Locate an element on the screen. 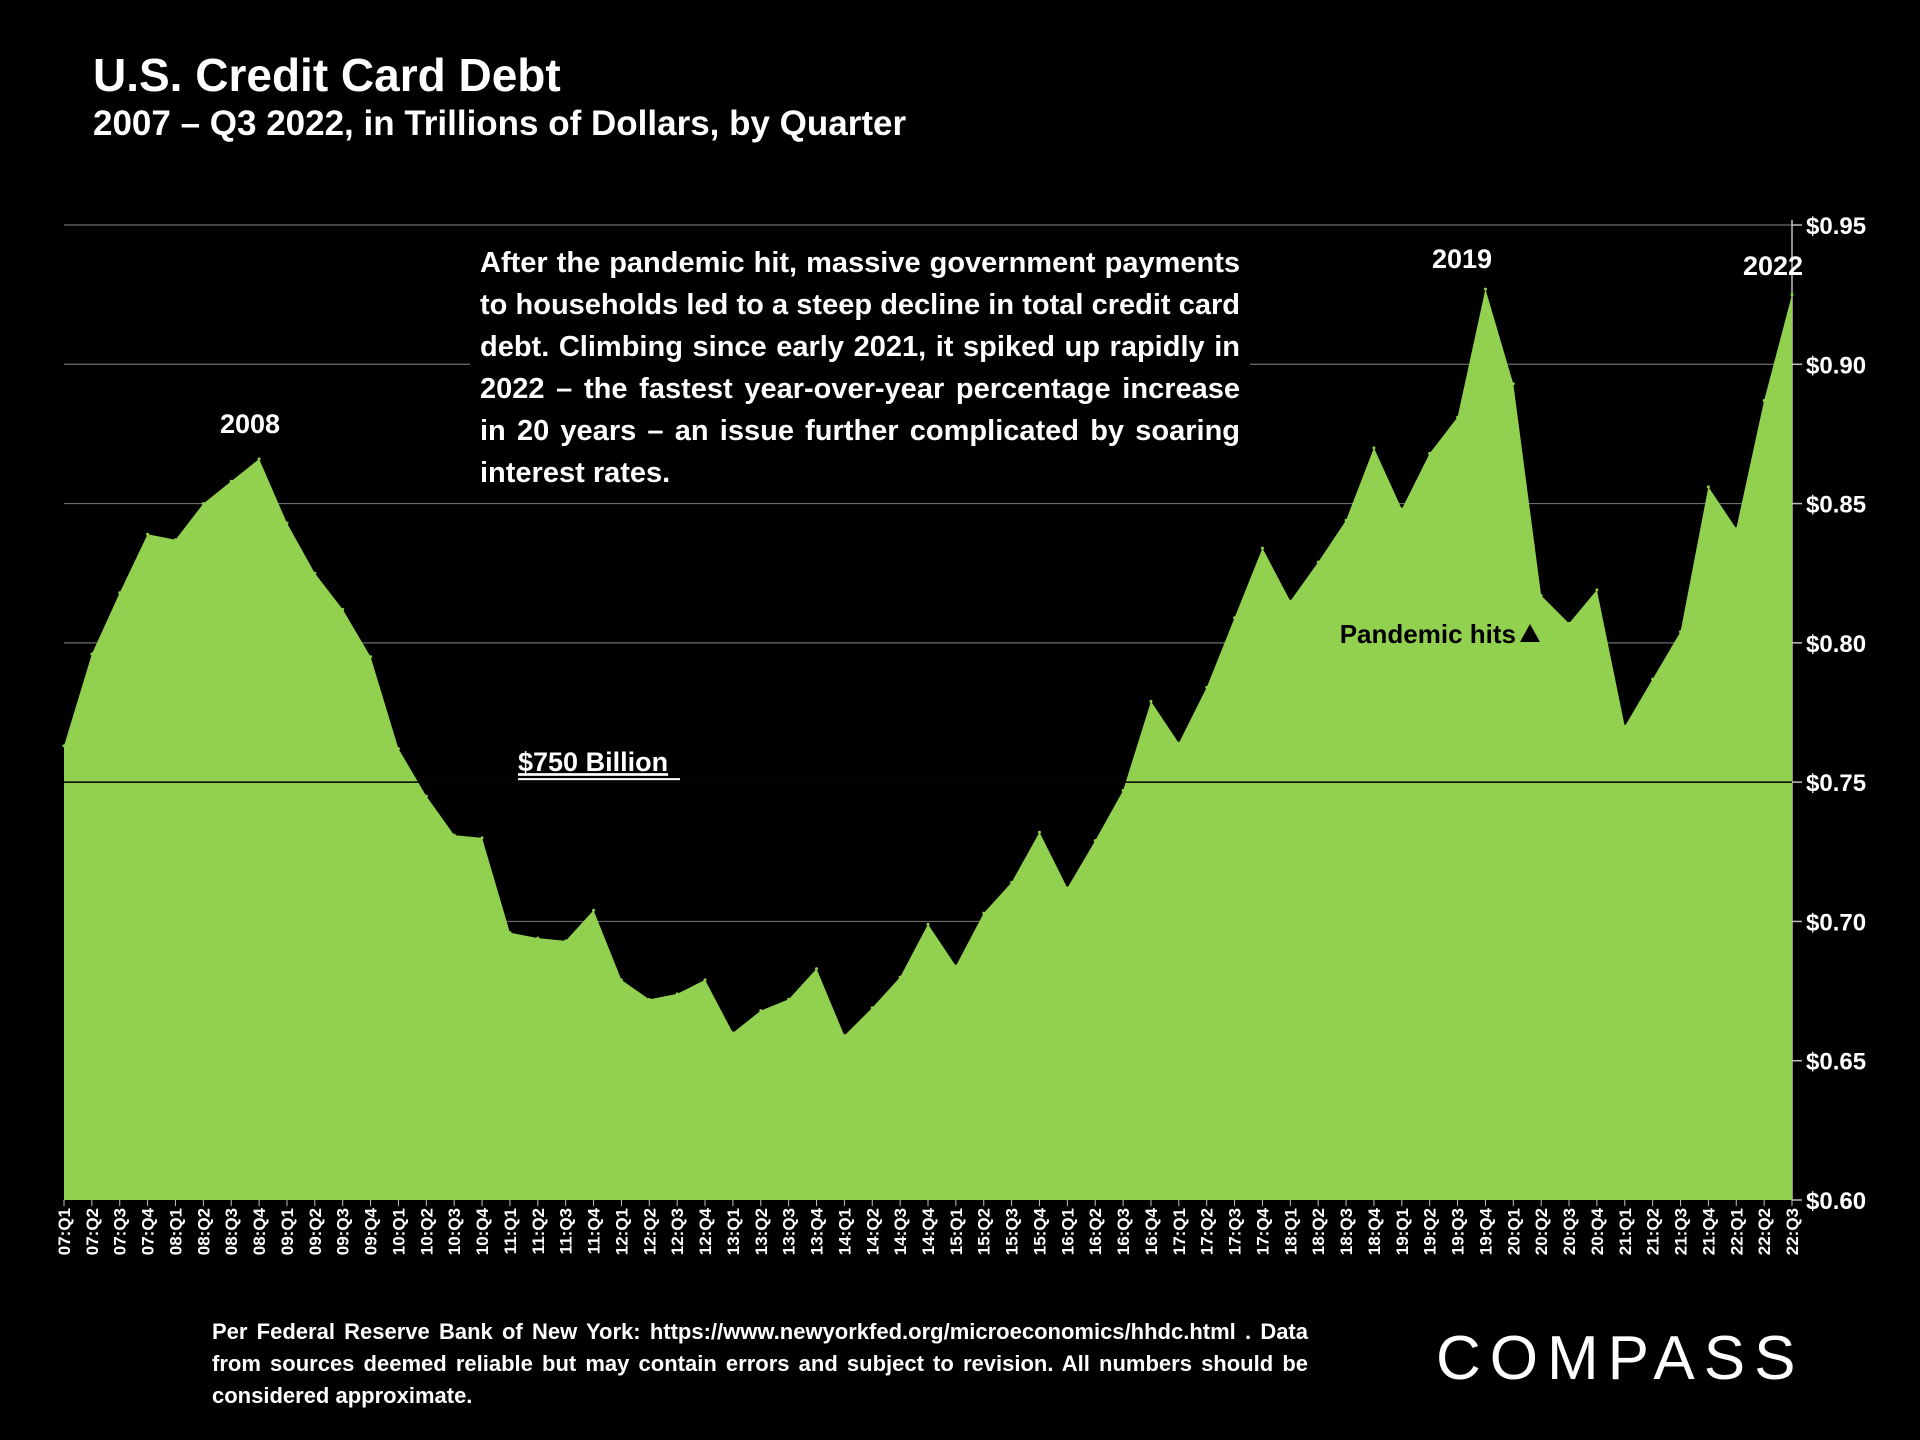 The image size is (1920, 1440). x-tick-label: 08:Q3 is located at coordinates (231, 1231).